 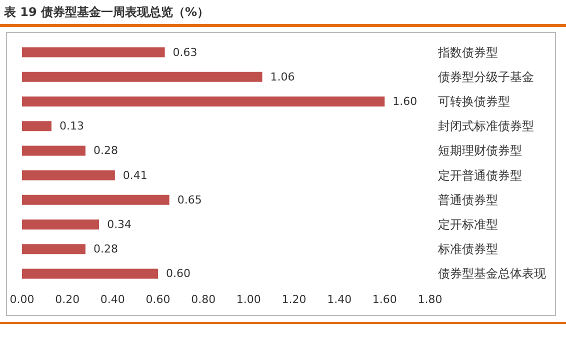 What do you see at coordinates (135, 175) in the screenshot?
I see `data-label: 0.41` at bounding box center [135, 175].